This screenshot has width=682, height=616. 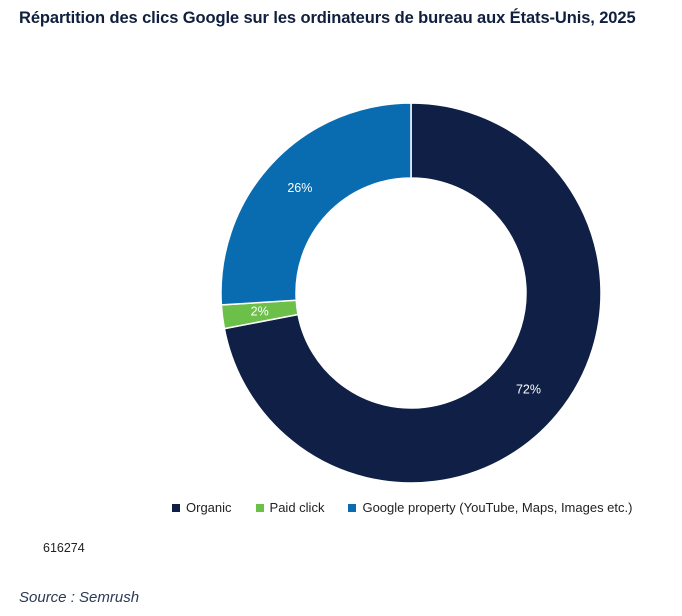 What do you see at coordinates (209, 507) in the screenshot?
I see `legend-label-organic: Organic` at bounding box center [209, 507].